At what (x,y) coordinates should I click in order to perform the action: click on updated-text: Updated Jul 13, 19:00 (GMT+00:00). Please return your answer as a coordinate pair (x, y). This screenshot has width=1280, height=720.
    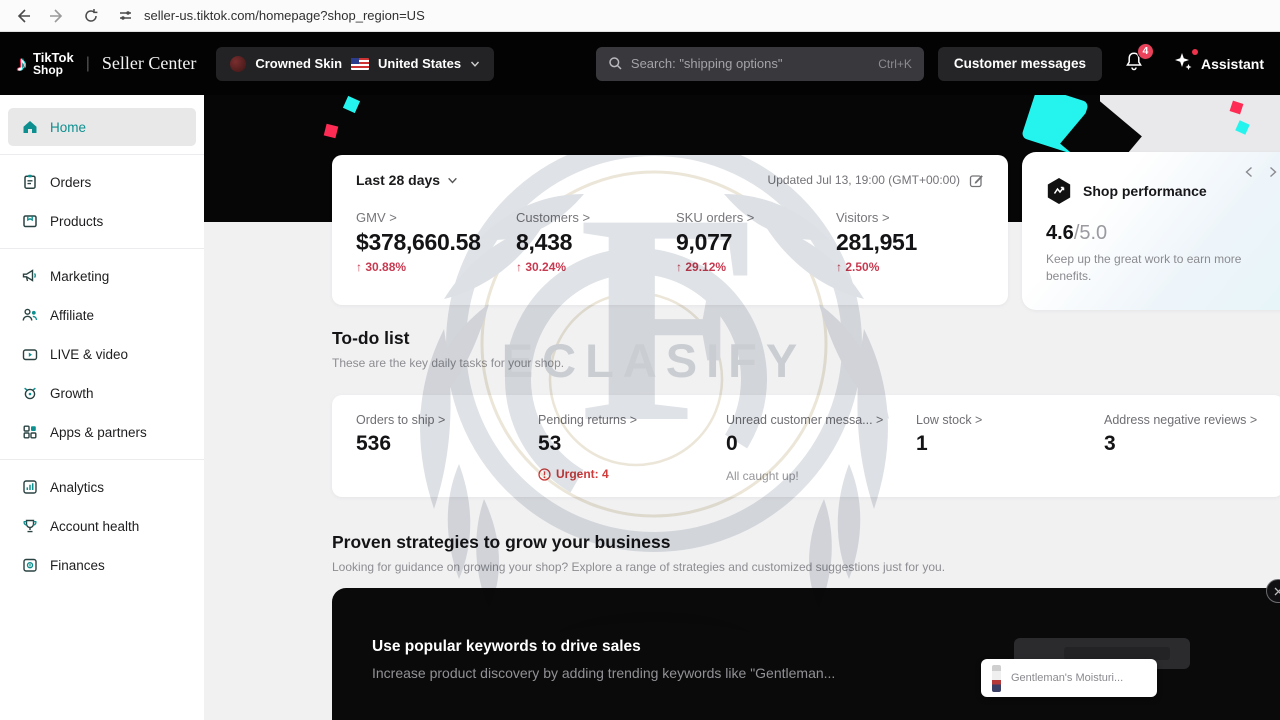
    Looking at the image, I should click on (863, 180).